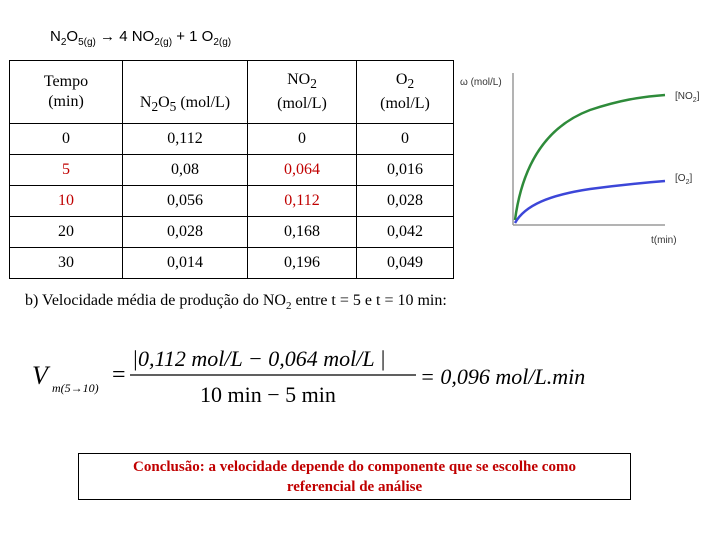 The image size is (720, 540). I want to click on cell-o2: 0,016, so click(405, 170).